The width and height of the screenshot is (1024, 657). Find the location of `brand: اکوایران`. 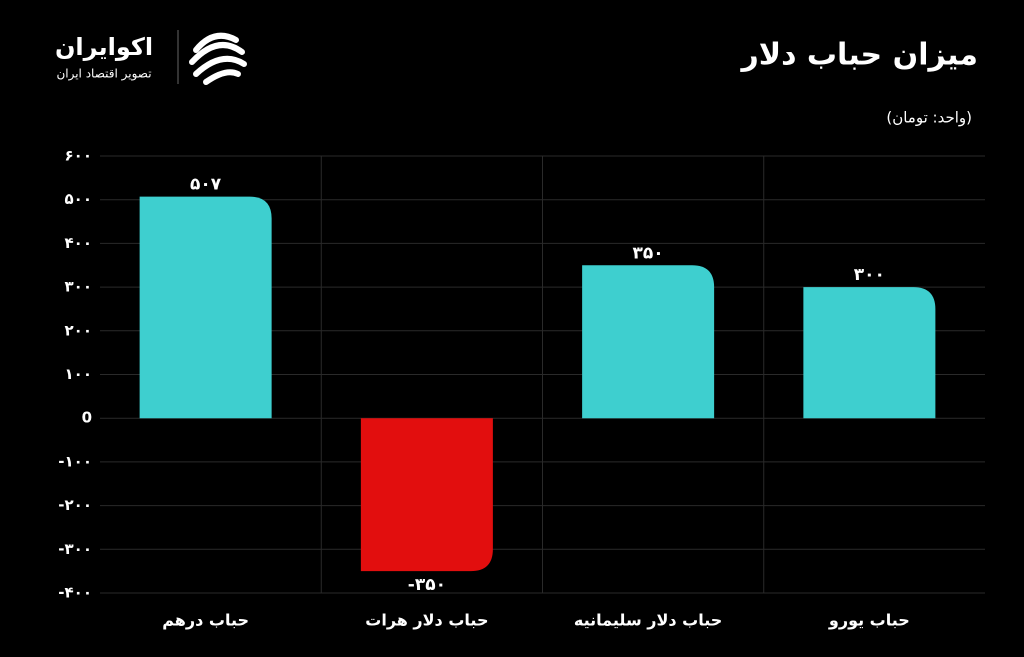

brand: اکوایران is located at coordinates (104, 47).